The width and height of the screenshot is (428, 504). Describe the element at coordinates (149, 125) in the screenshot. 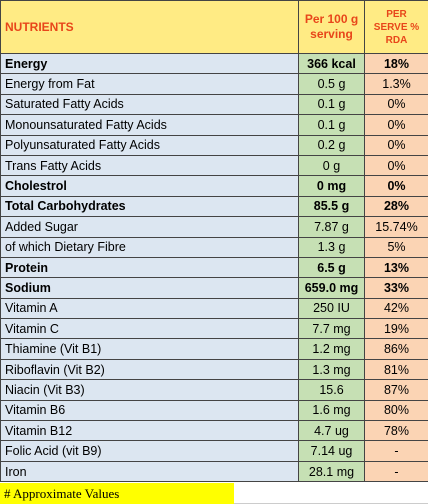

I see `nutrient-name-cell: Monounsaturated Fatty Acids` at that location.